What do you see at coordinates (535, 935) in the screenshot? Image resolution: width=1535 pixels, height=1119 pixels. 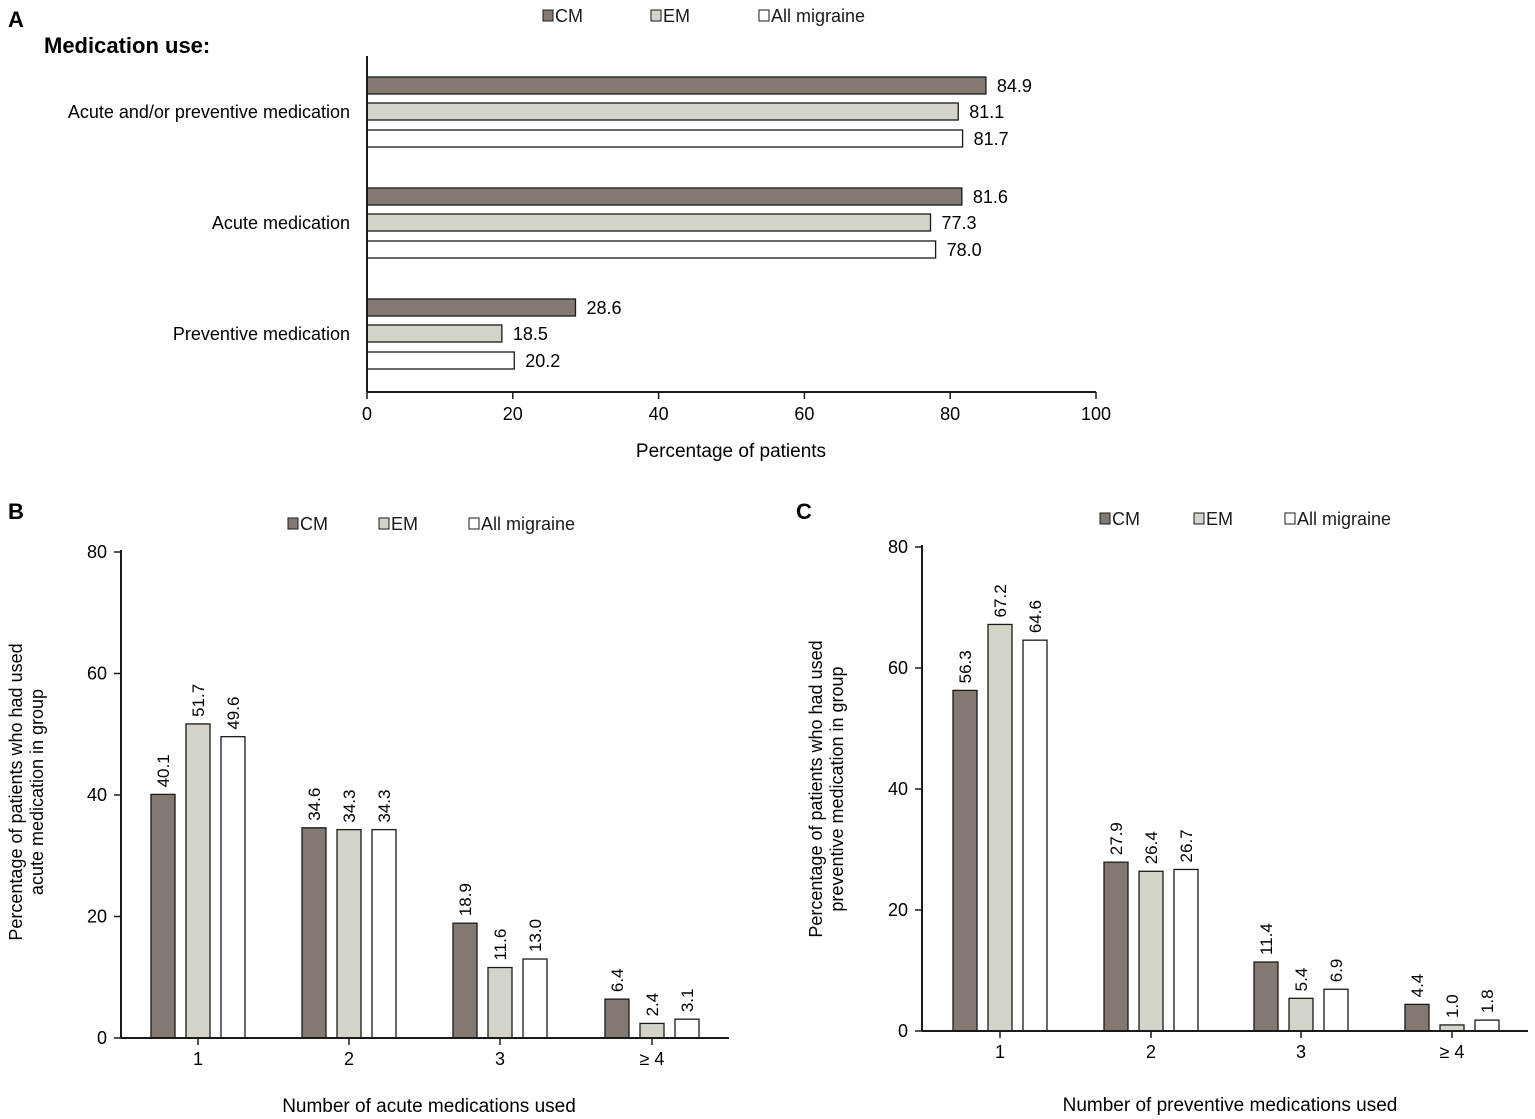 I see `data-label-b-all-2: 13.0` at bounding box center [535, 935].